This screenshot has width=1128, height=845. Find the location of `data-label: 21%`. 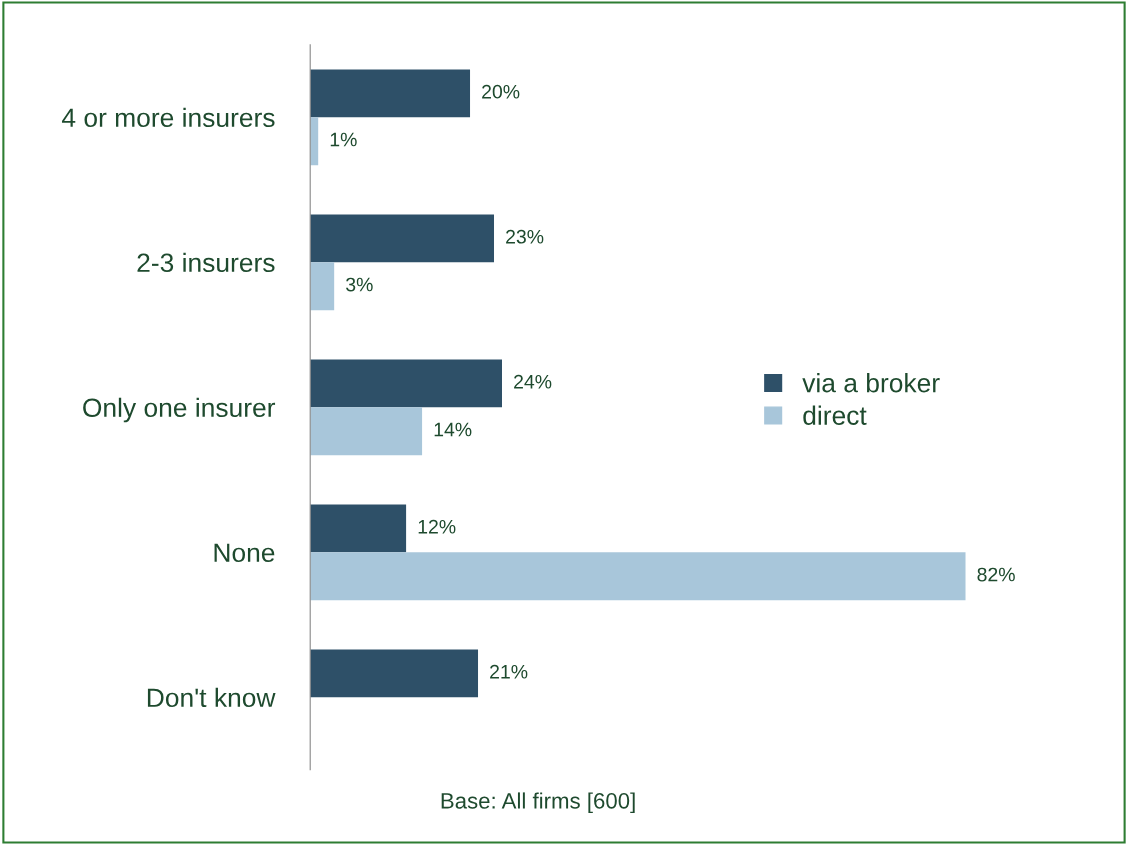

data-label: 21% is located at coordinates (509, 671).